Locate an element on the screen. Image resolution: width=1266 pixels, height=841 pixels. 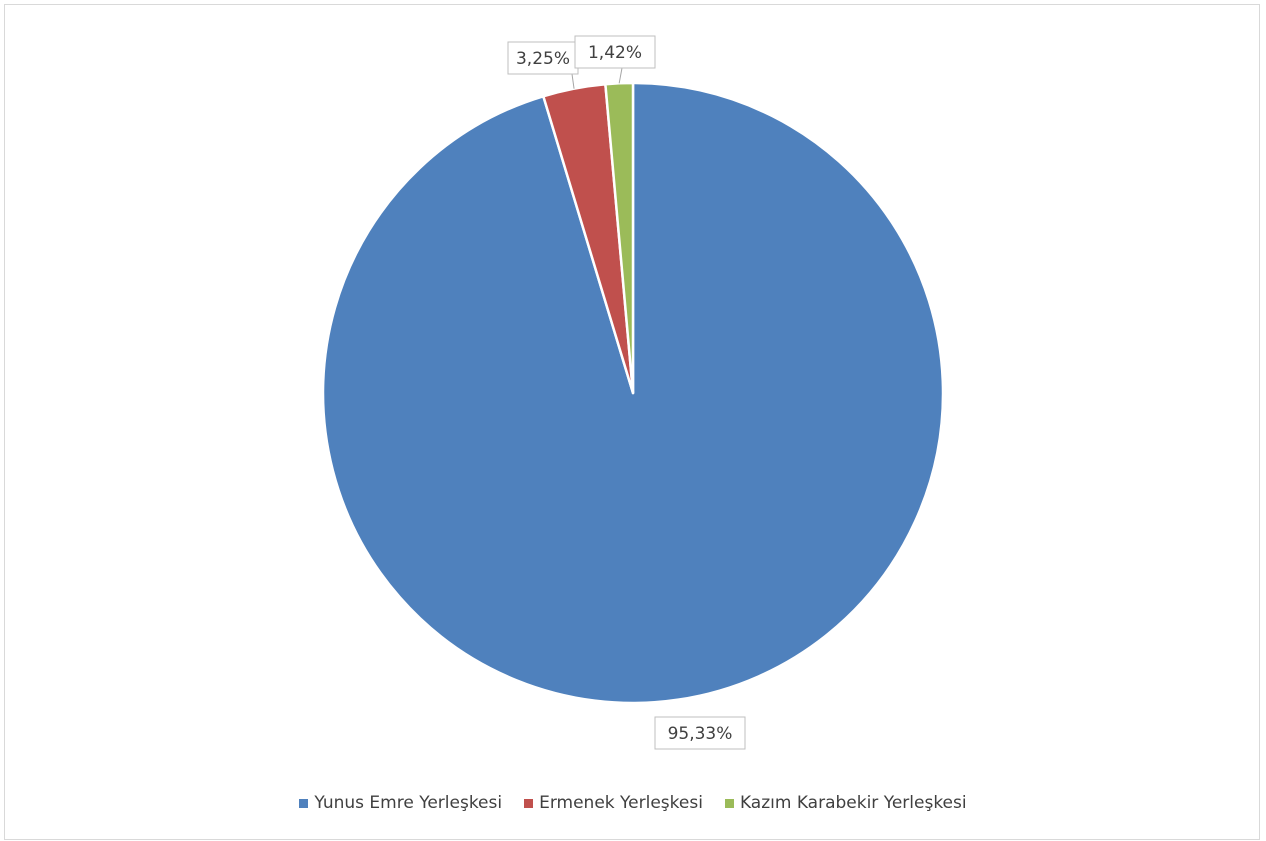
data-label-kazim-karabekir: 1,42% is located at coordinates (615, 53).